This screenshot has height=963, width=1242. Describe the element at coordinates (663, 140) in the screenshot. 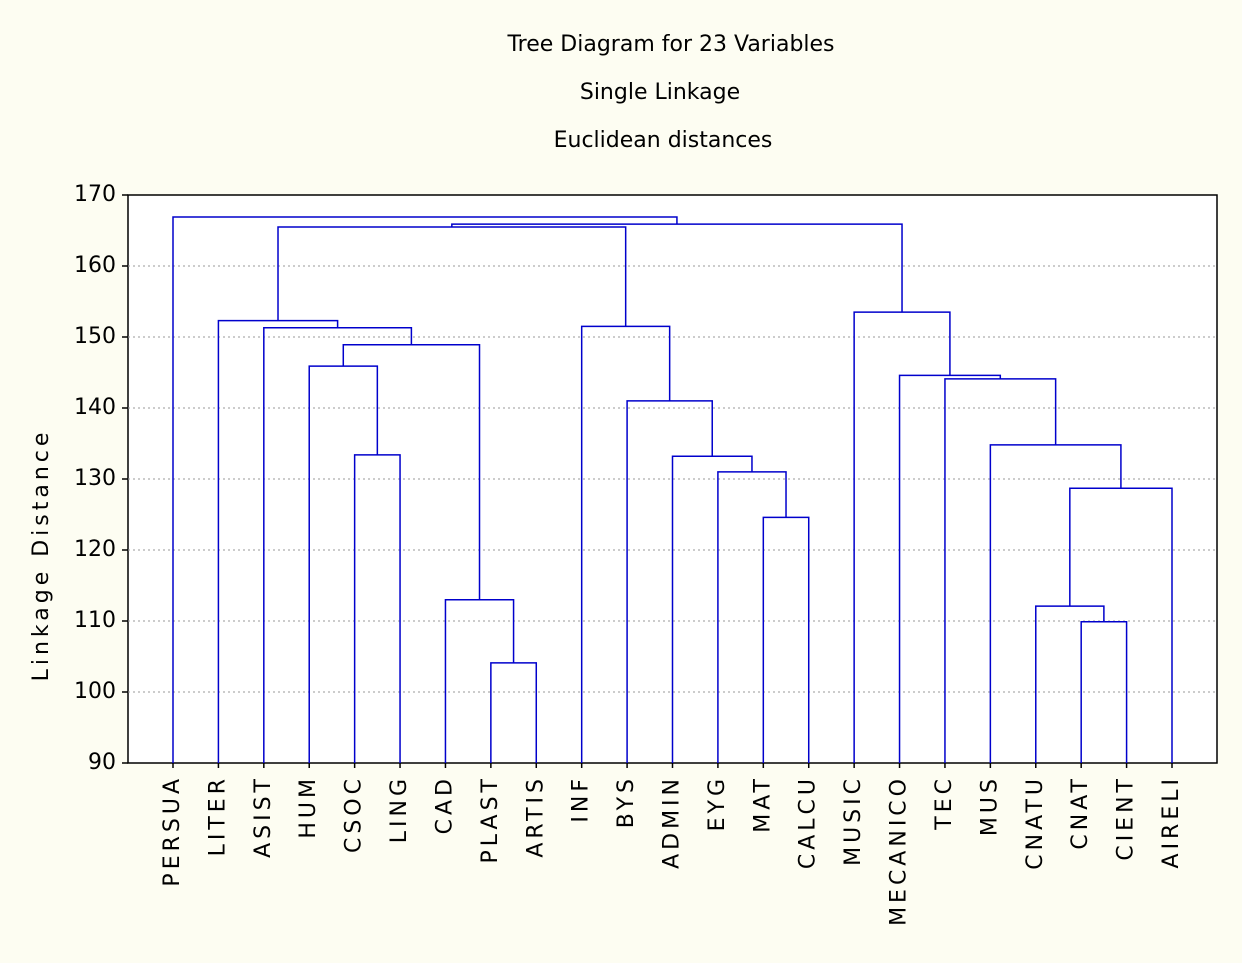

I see `chart-subtitle: Euclidean distances` at that location.